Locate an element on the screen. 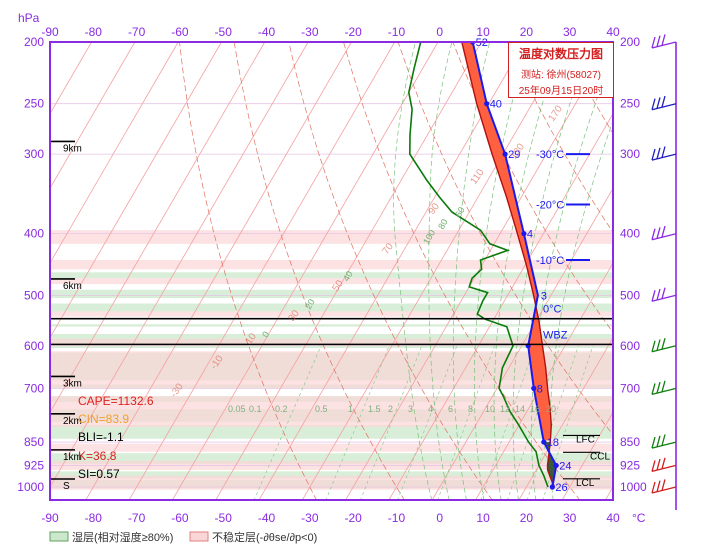  x-tick-label-bottom: -40 is located at coordinates (267, 518).